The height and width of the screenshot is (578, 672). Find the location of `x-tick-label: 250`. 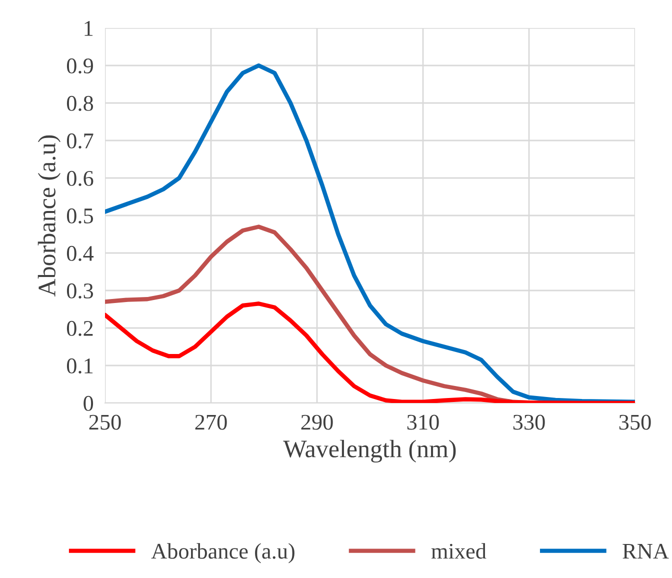

x-tick-label: 250 is located at coordinates (105, 422).